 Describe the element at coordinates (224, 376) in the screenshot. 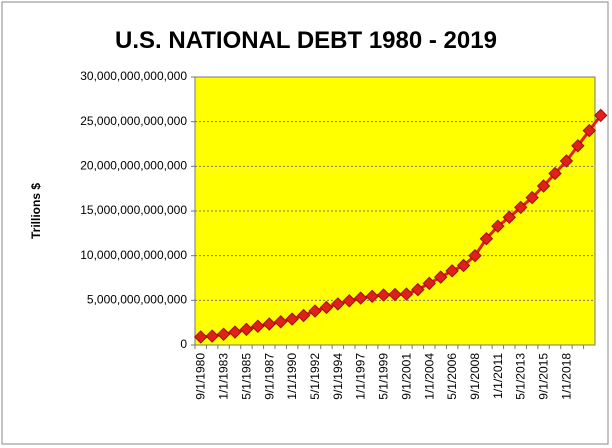

I see `x-tick-label: 1/1/1983` at that location.